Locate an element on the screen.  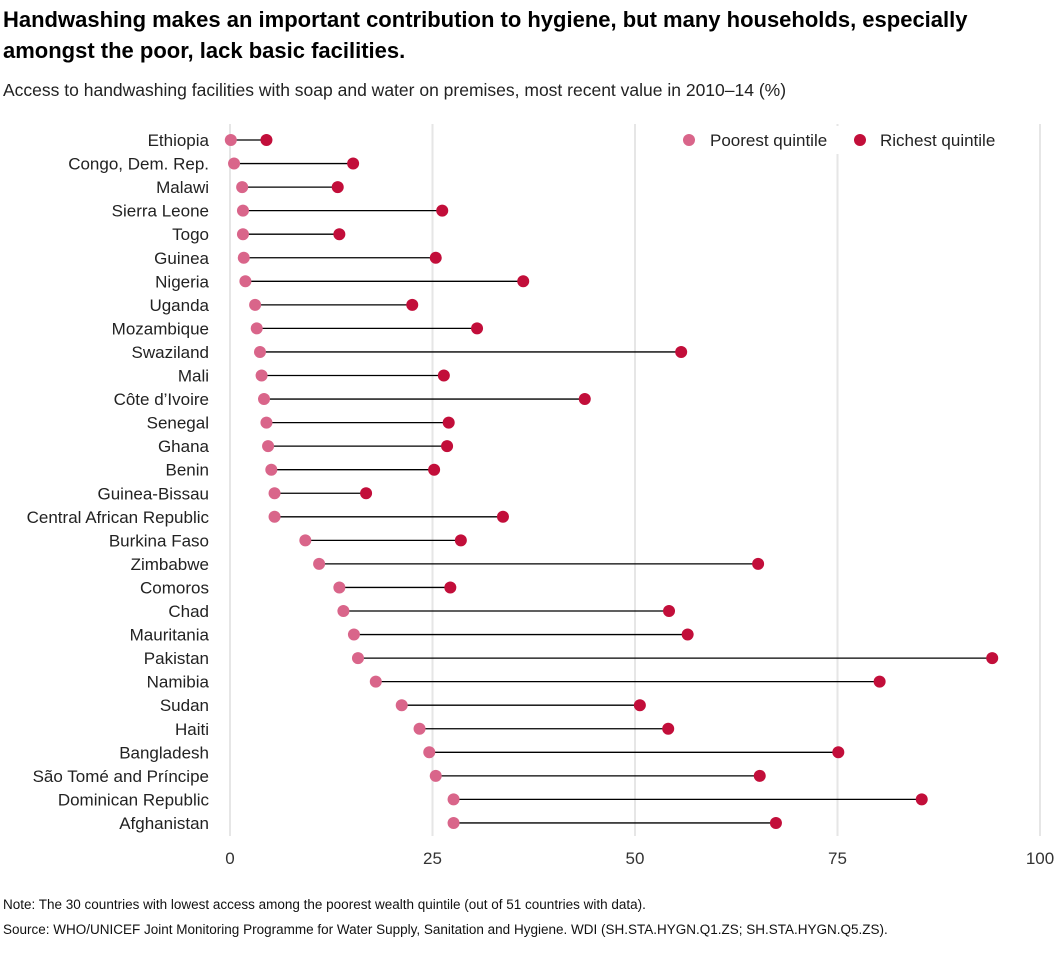
country-label: Ethiopia is located at coordinates (179, 140).